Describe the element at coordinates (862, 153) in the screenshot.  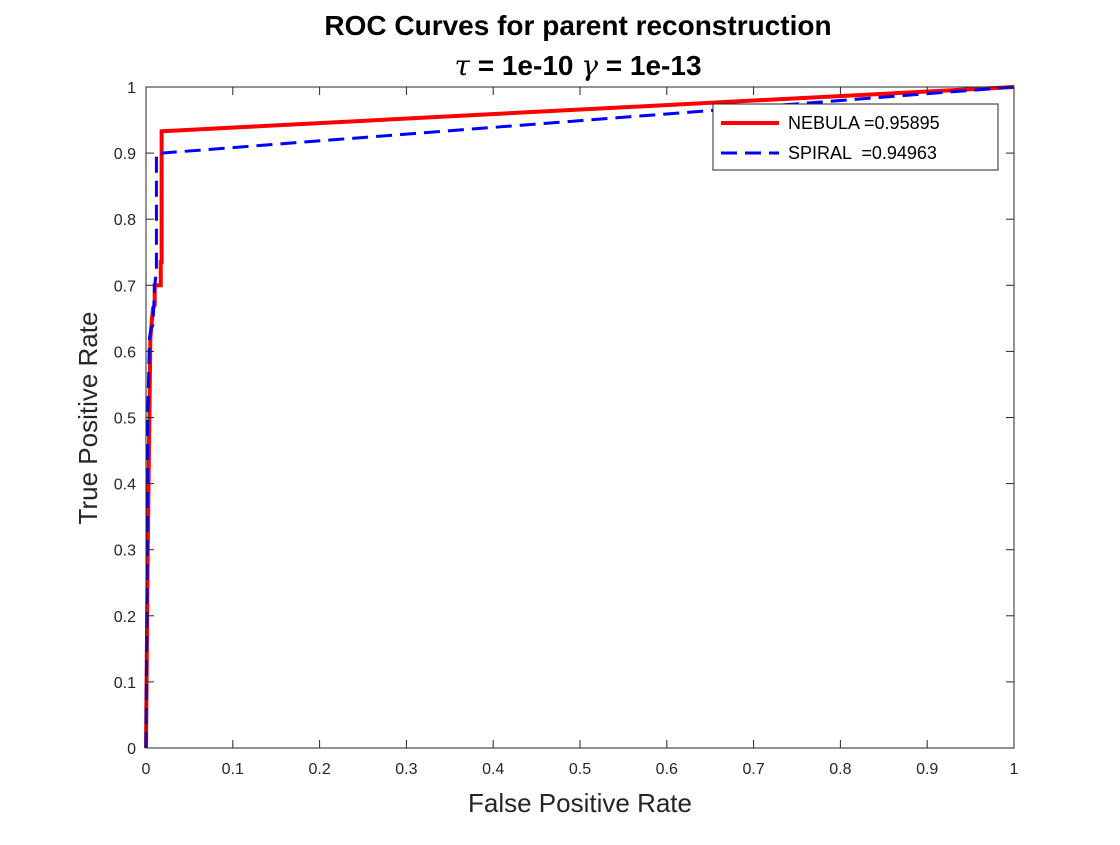
I see `legend-label: SPIRAL =0.94963` at that location.